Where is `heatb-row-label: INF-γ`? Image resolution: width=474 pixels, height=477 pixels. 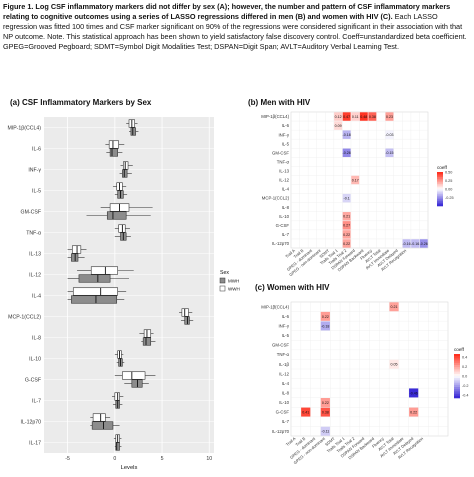 heatb-row-label: INF-γ is located at coordinates (283, 134).